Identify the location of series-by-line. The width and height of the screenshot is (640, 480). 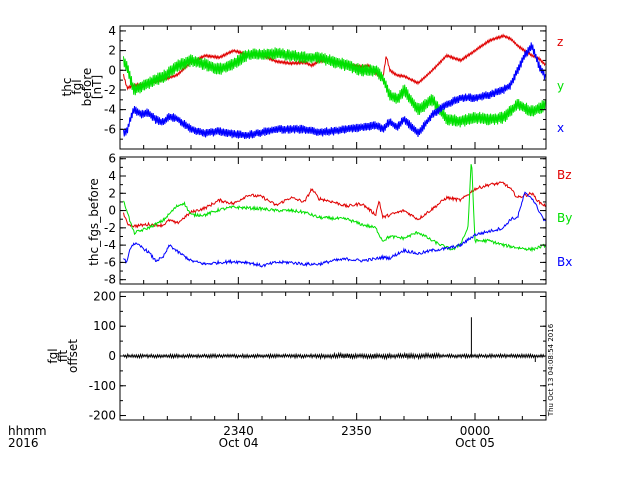
(334, 208).